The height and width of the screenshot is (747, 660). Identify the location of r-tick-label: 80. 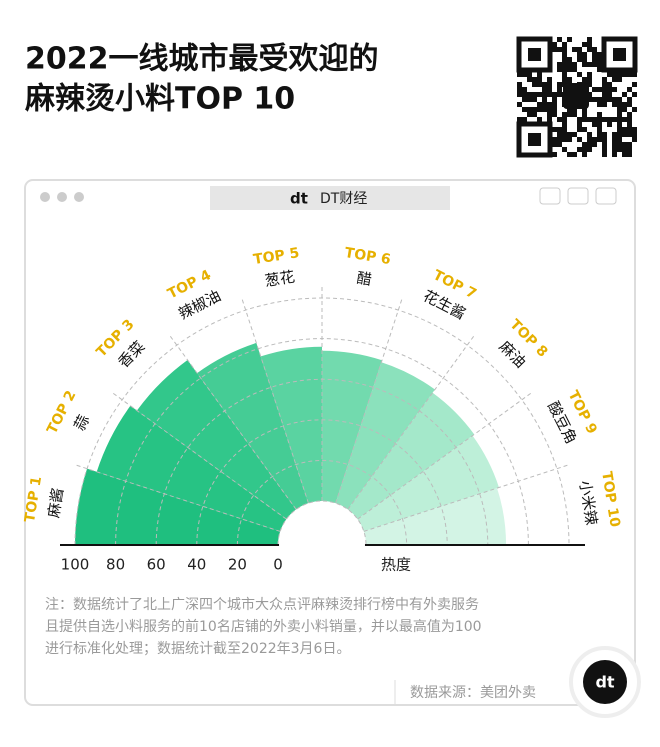
(115, 565).